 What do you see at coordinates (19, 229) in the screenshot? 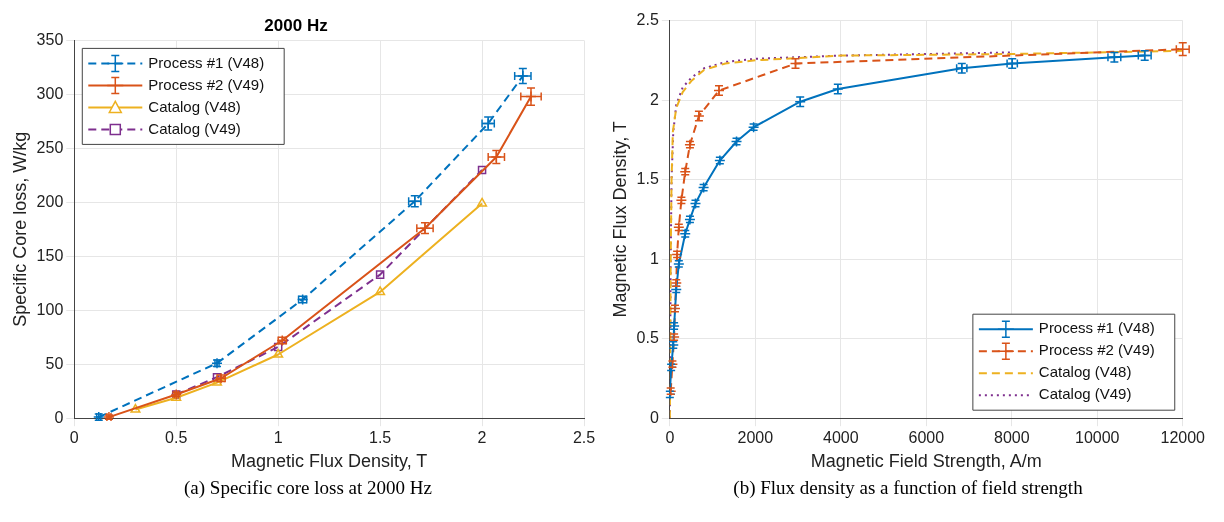
I see `y-axis-title: Specific Core loss, W/kg` at bounding box center [19, 229].